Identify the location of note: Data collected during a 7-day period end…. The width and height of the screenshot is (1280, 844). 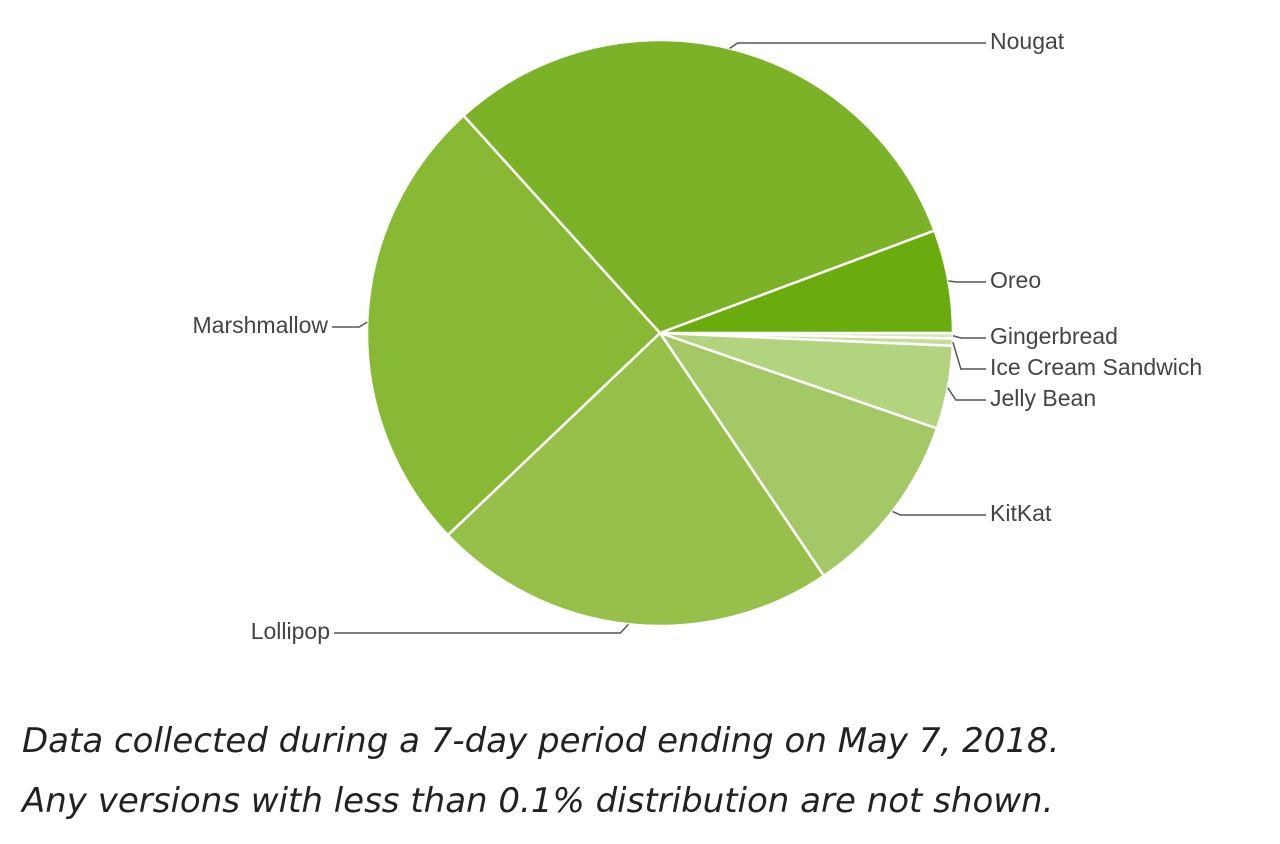
(540, 741).